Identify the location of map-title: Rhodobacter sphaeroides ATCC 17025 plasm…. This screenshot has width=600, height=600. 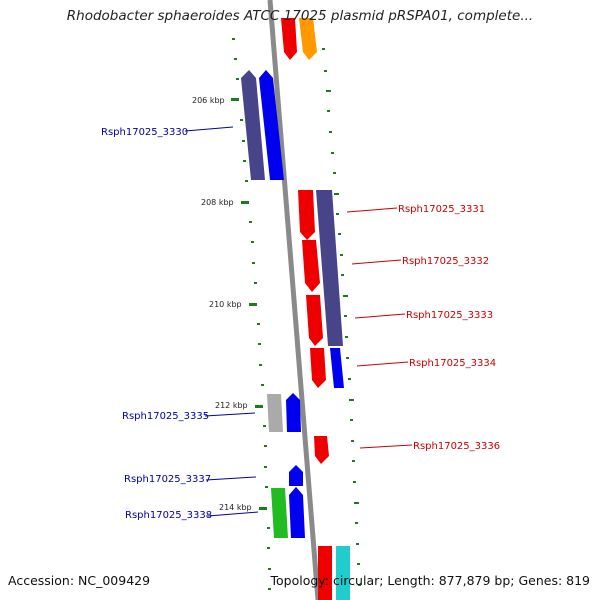
(300, 16).